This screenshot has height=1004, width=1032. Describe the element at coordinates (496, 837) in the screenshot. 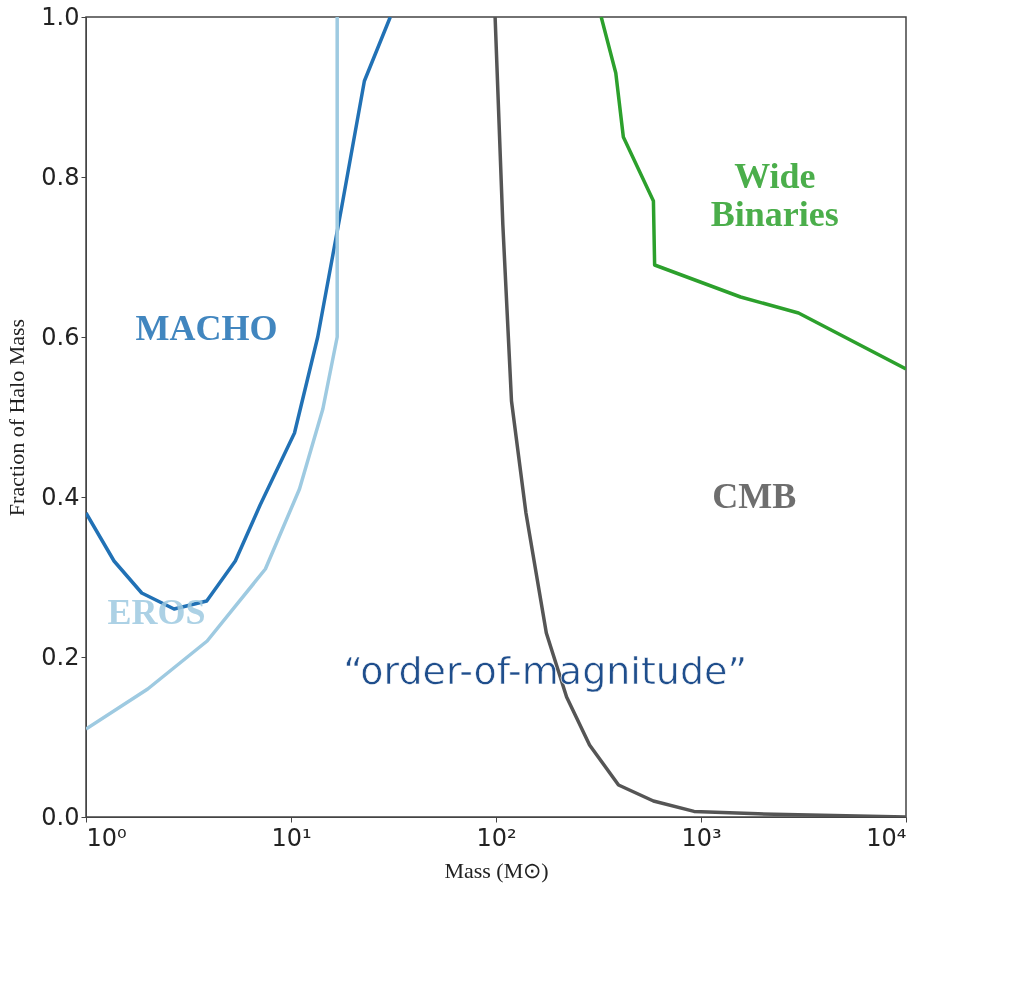

I see `x-tick-label: 10²` at that location.